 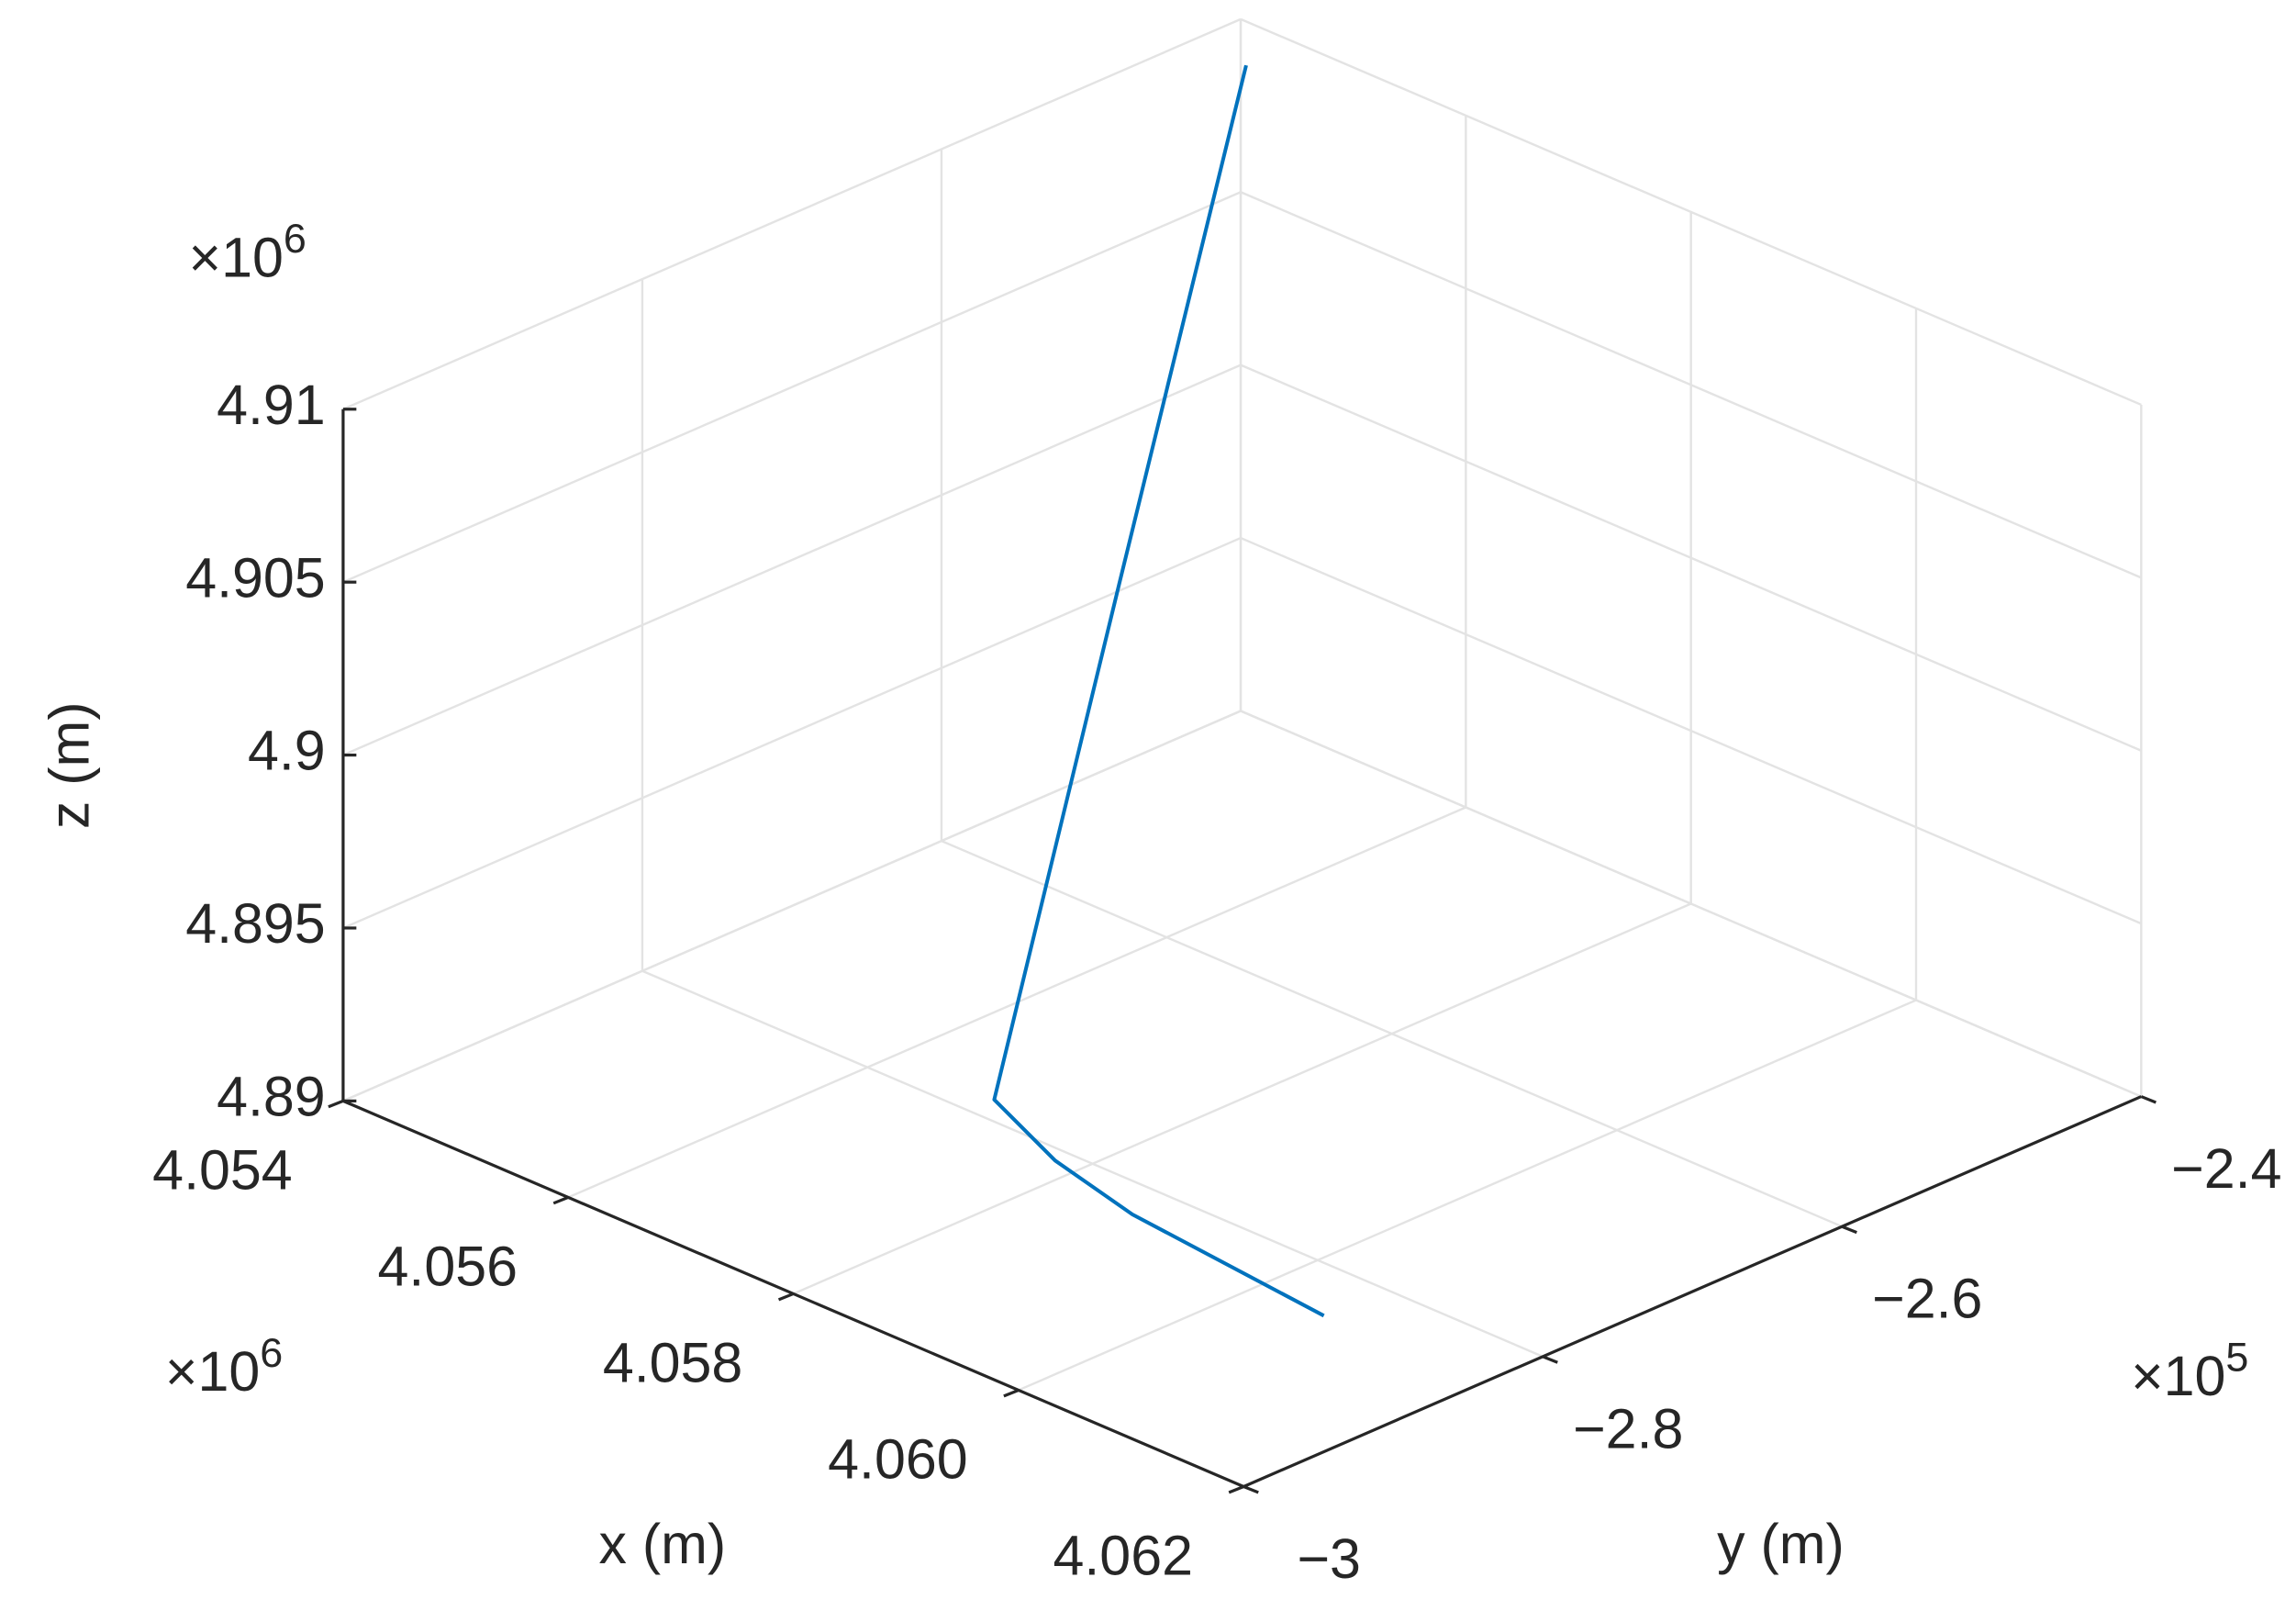 I want to click on y-tick-label: −2.8, so click(x=1628, y=1428).